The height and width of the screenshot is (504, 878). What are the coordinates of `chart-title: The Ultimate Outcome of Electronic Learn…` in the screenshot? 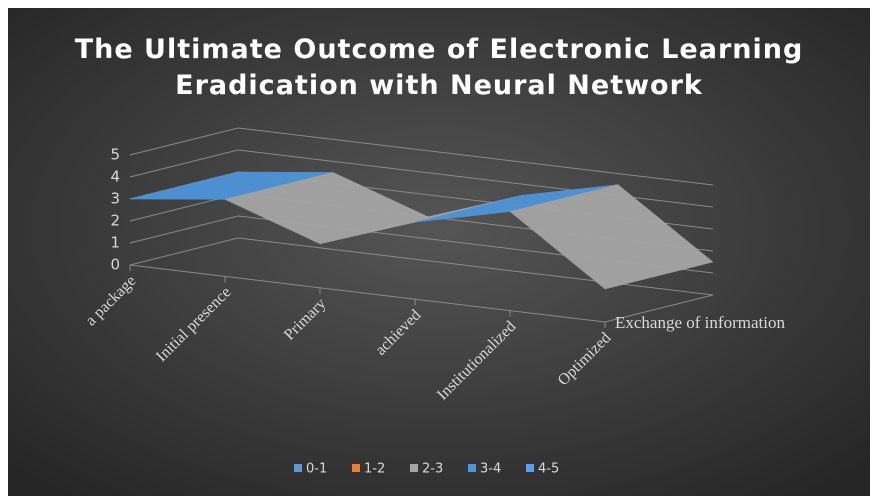 It's located at (439, 67).